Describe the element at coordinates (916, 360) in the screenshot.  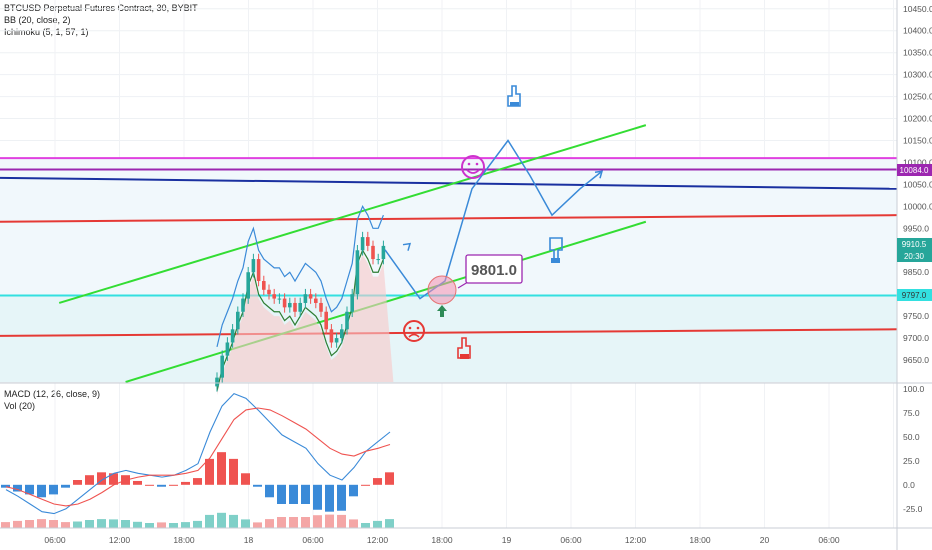
I see `price-axis-label: 9650.0` at that location.